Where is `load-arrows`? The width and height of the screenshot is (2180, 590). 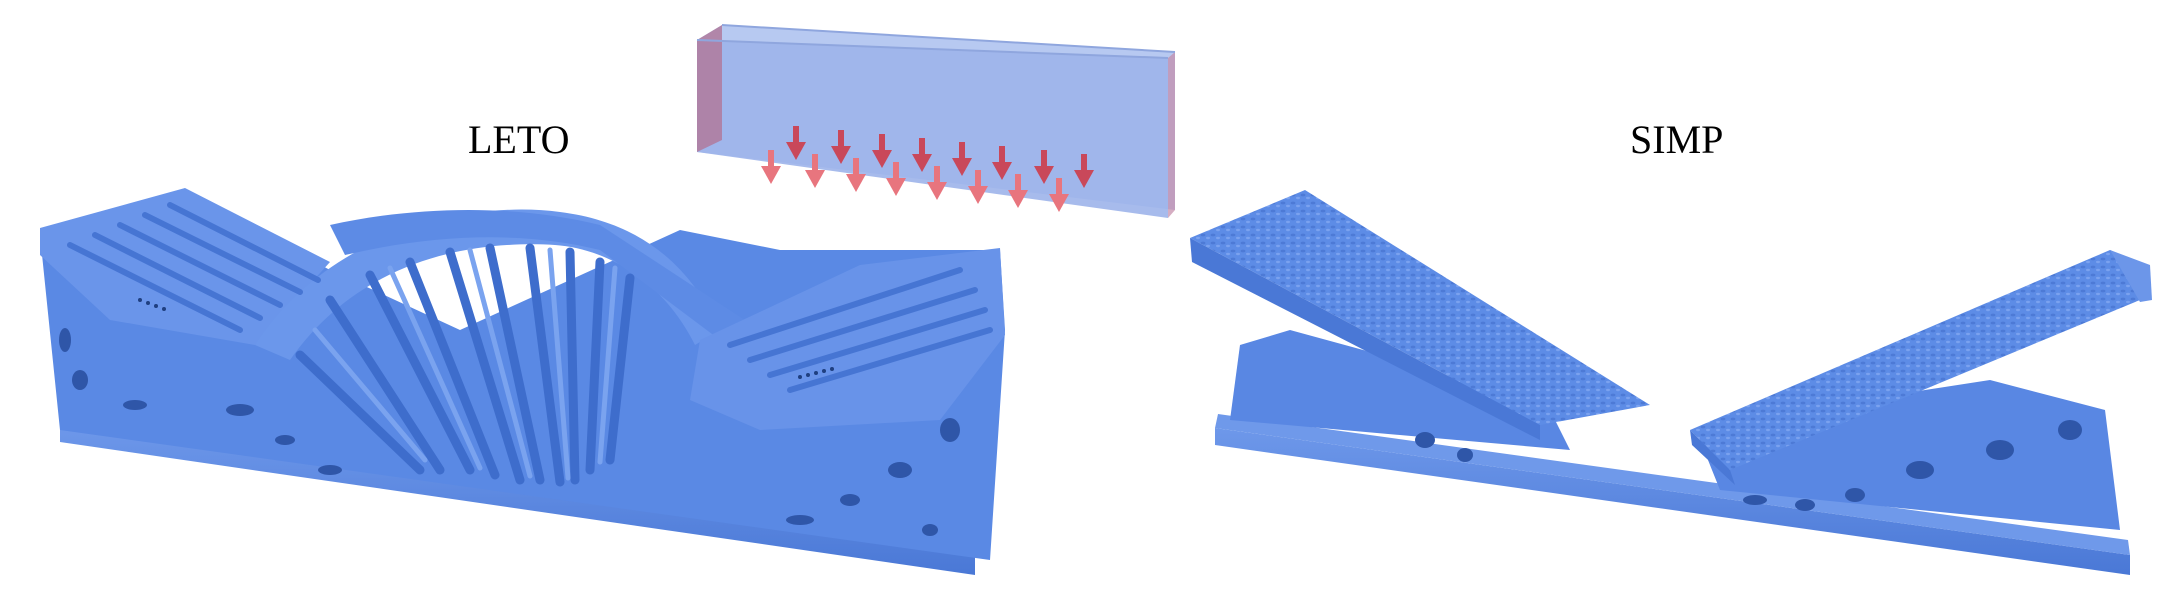 load-arrows is located at coordinates (927, 169).